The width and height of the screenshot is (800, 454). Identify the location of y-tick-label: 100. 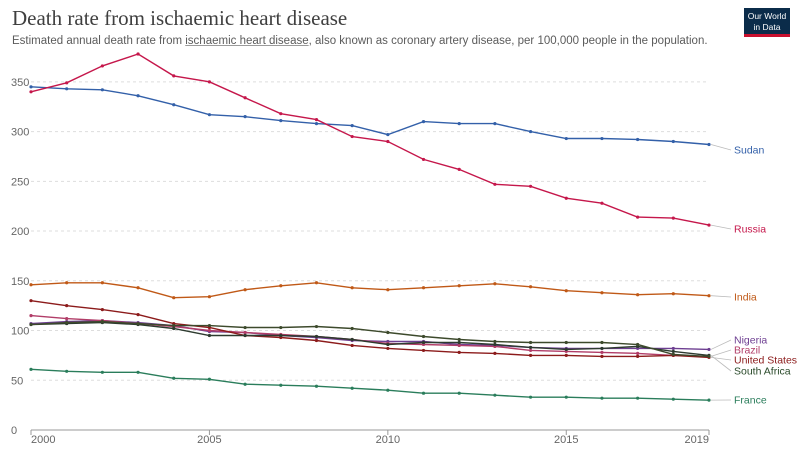
(20, 332).